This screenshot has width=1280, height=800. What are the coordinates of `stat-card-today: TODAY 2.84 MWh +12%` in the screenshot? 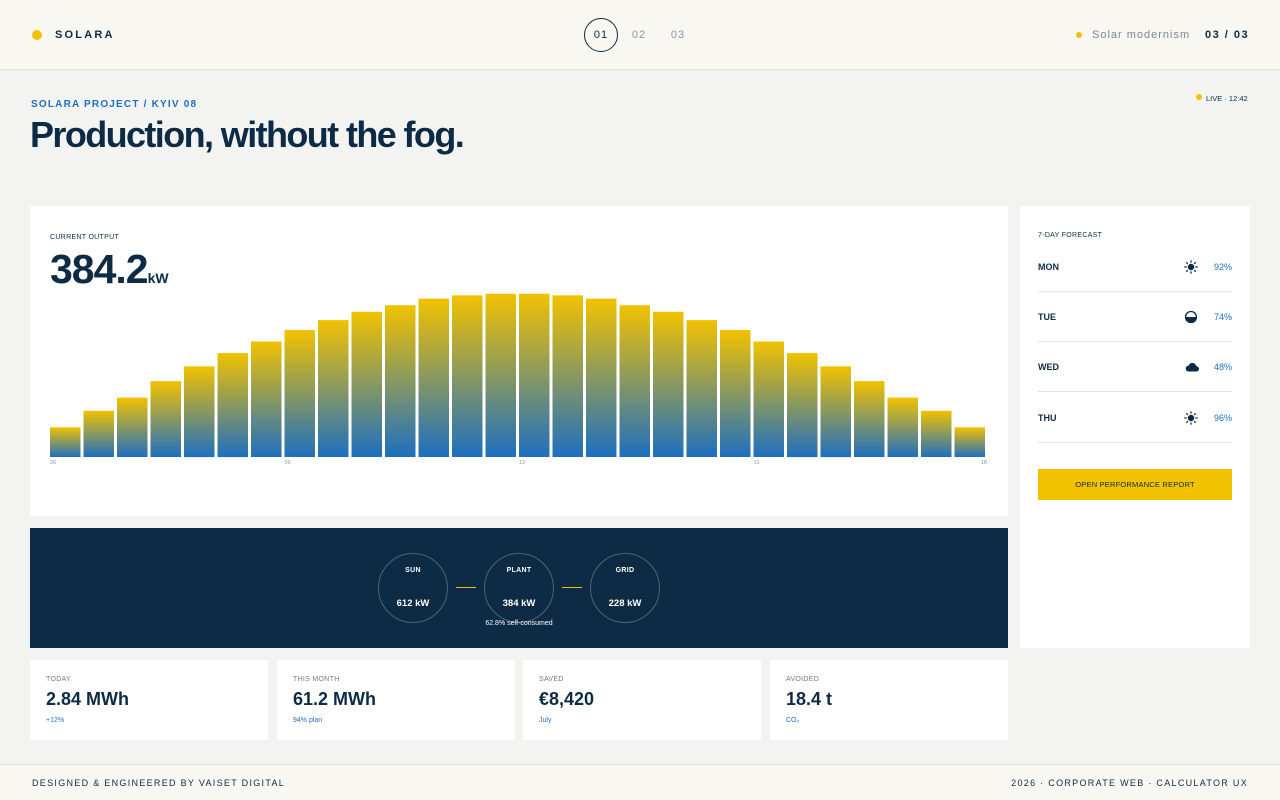 It's located at (149, 700).